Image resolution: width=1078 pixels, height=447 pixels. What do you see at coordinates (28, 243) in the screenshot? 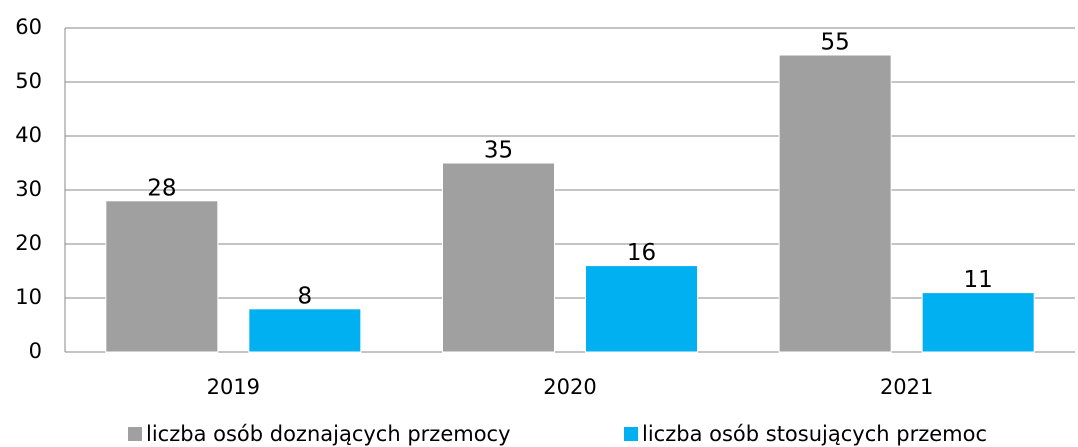
I see `y-tick-label: 20` at bounding box center [28, 243].